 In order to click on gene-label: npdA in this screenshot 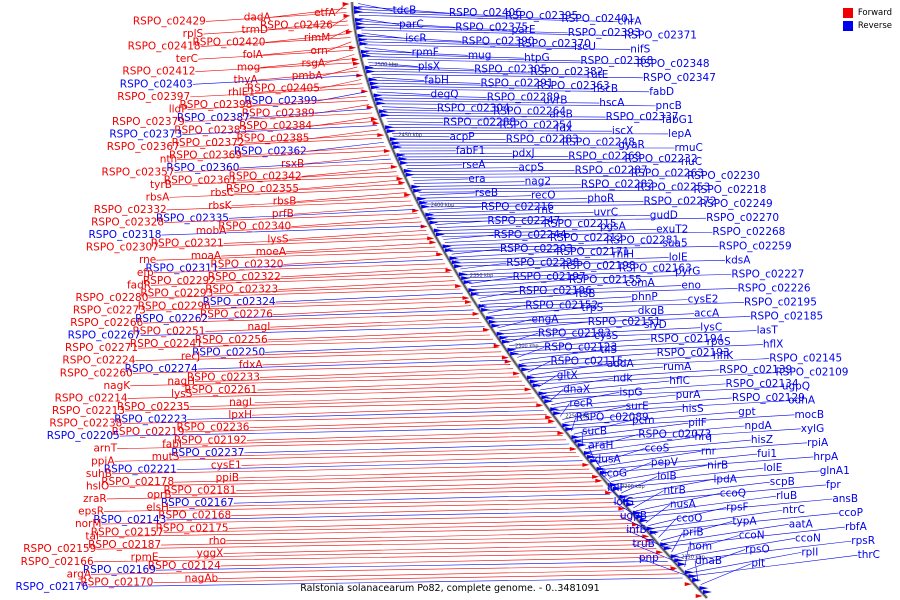, I will do `click(759, 426)`.